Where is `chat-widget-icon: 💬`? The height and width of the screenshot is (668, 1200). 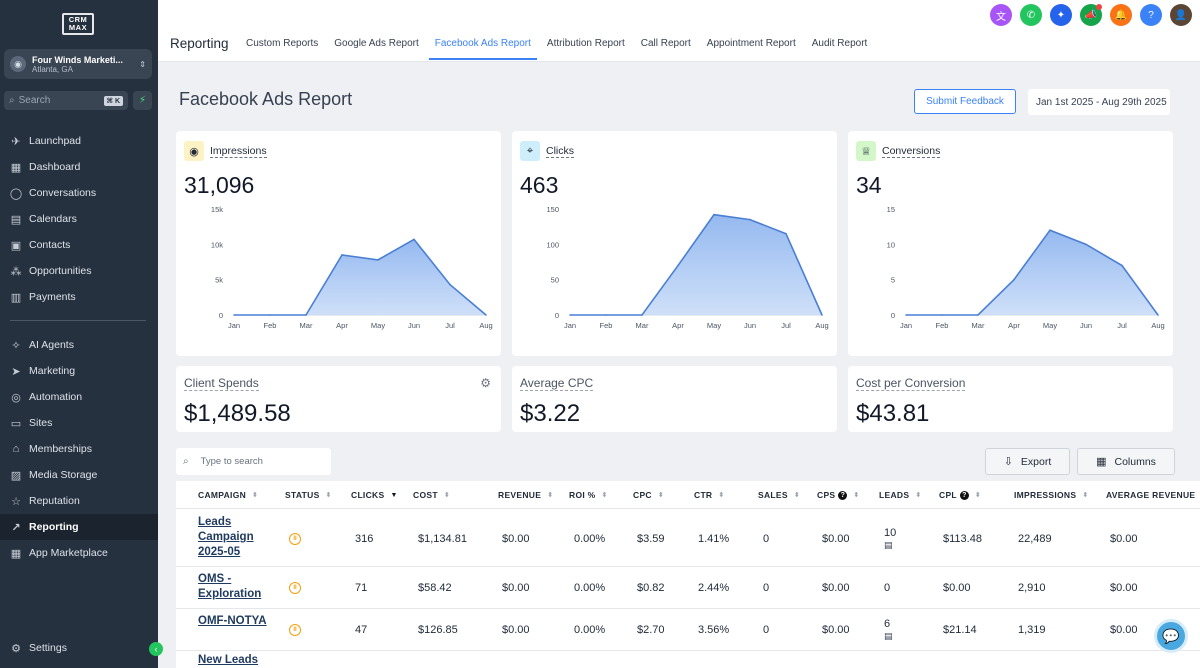 chat-widget-icon: 💬 is located at coordinates (1171, 636).